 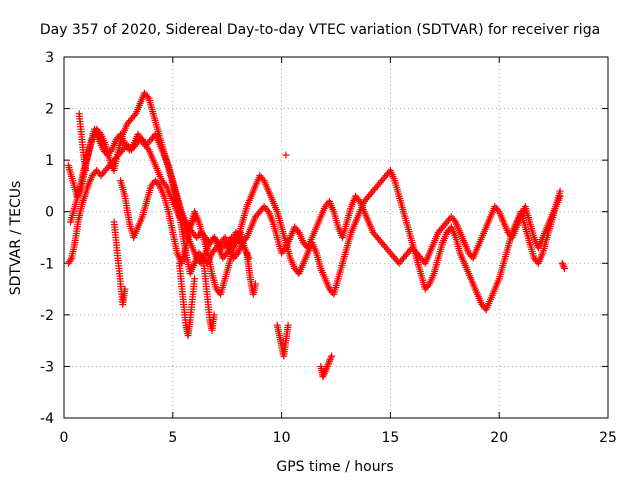 I want to click on y-tick-label: -1, so click(x=47, y=264).